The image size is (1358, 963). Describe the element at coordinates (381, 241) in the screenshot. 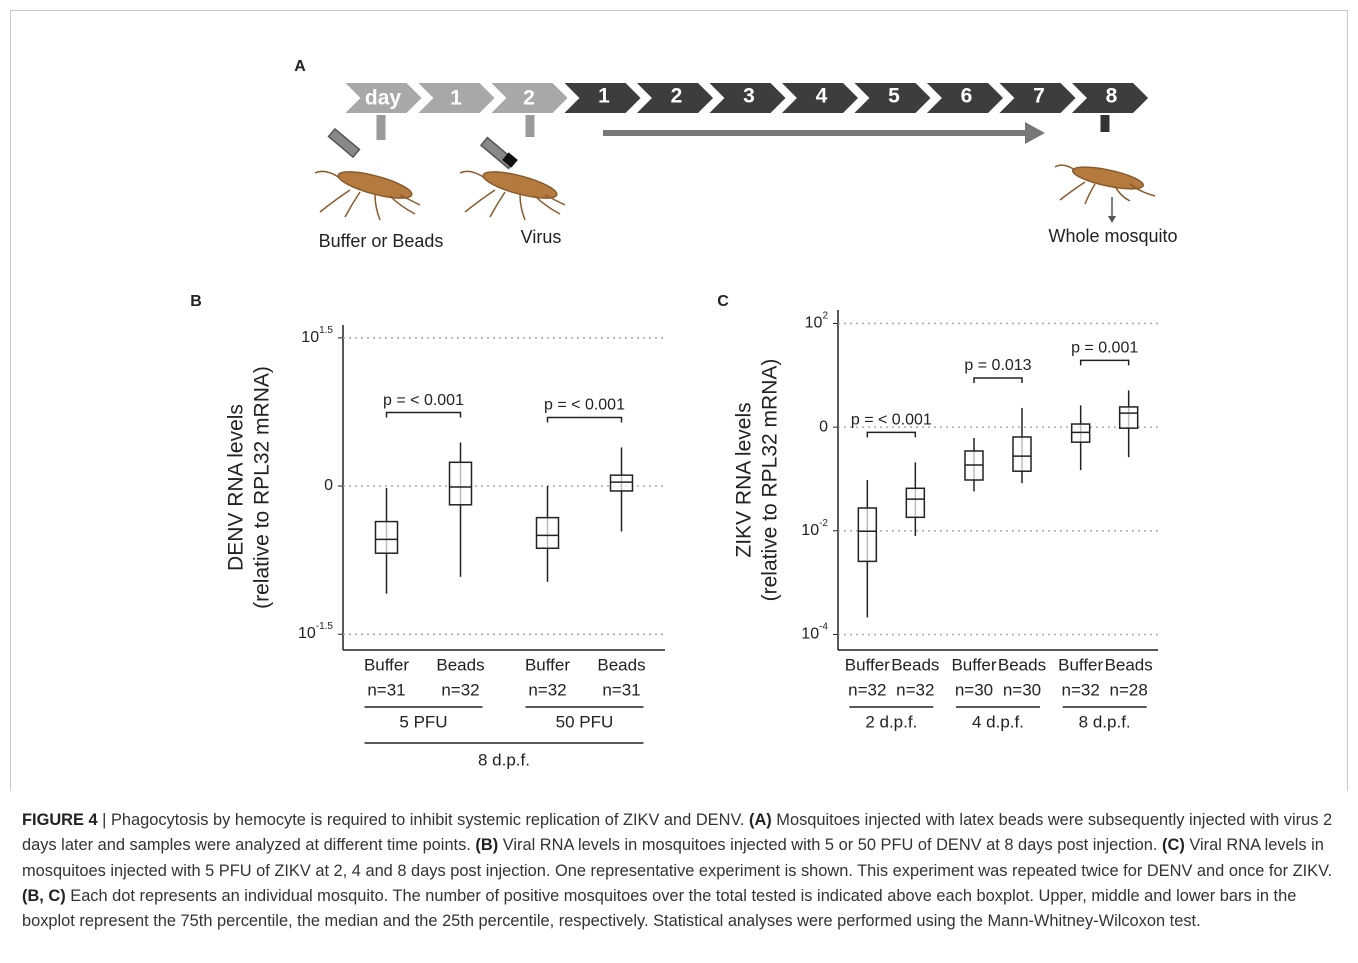

I see `annotation: Buffer or Beads` at that location.